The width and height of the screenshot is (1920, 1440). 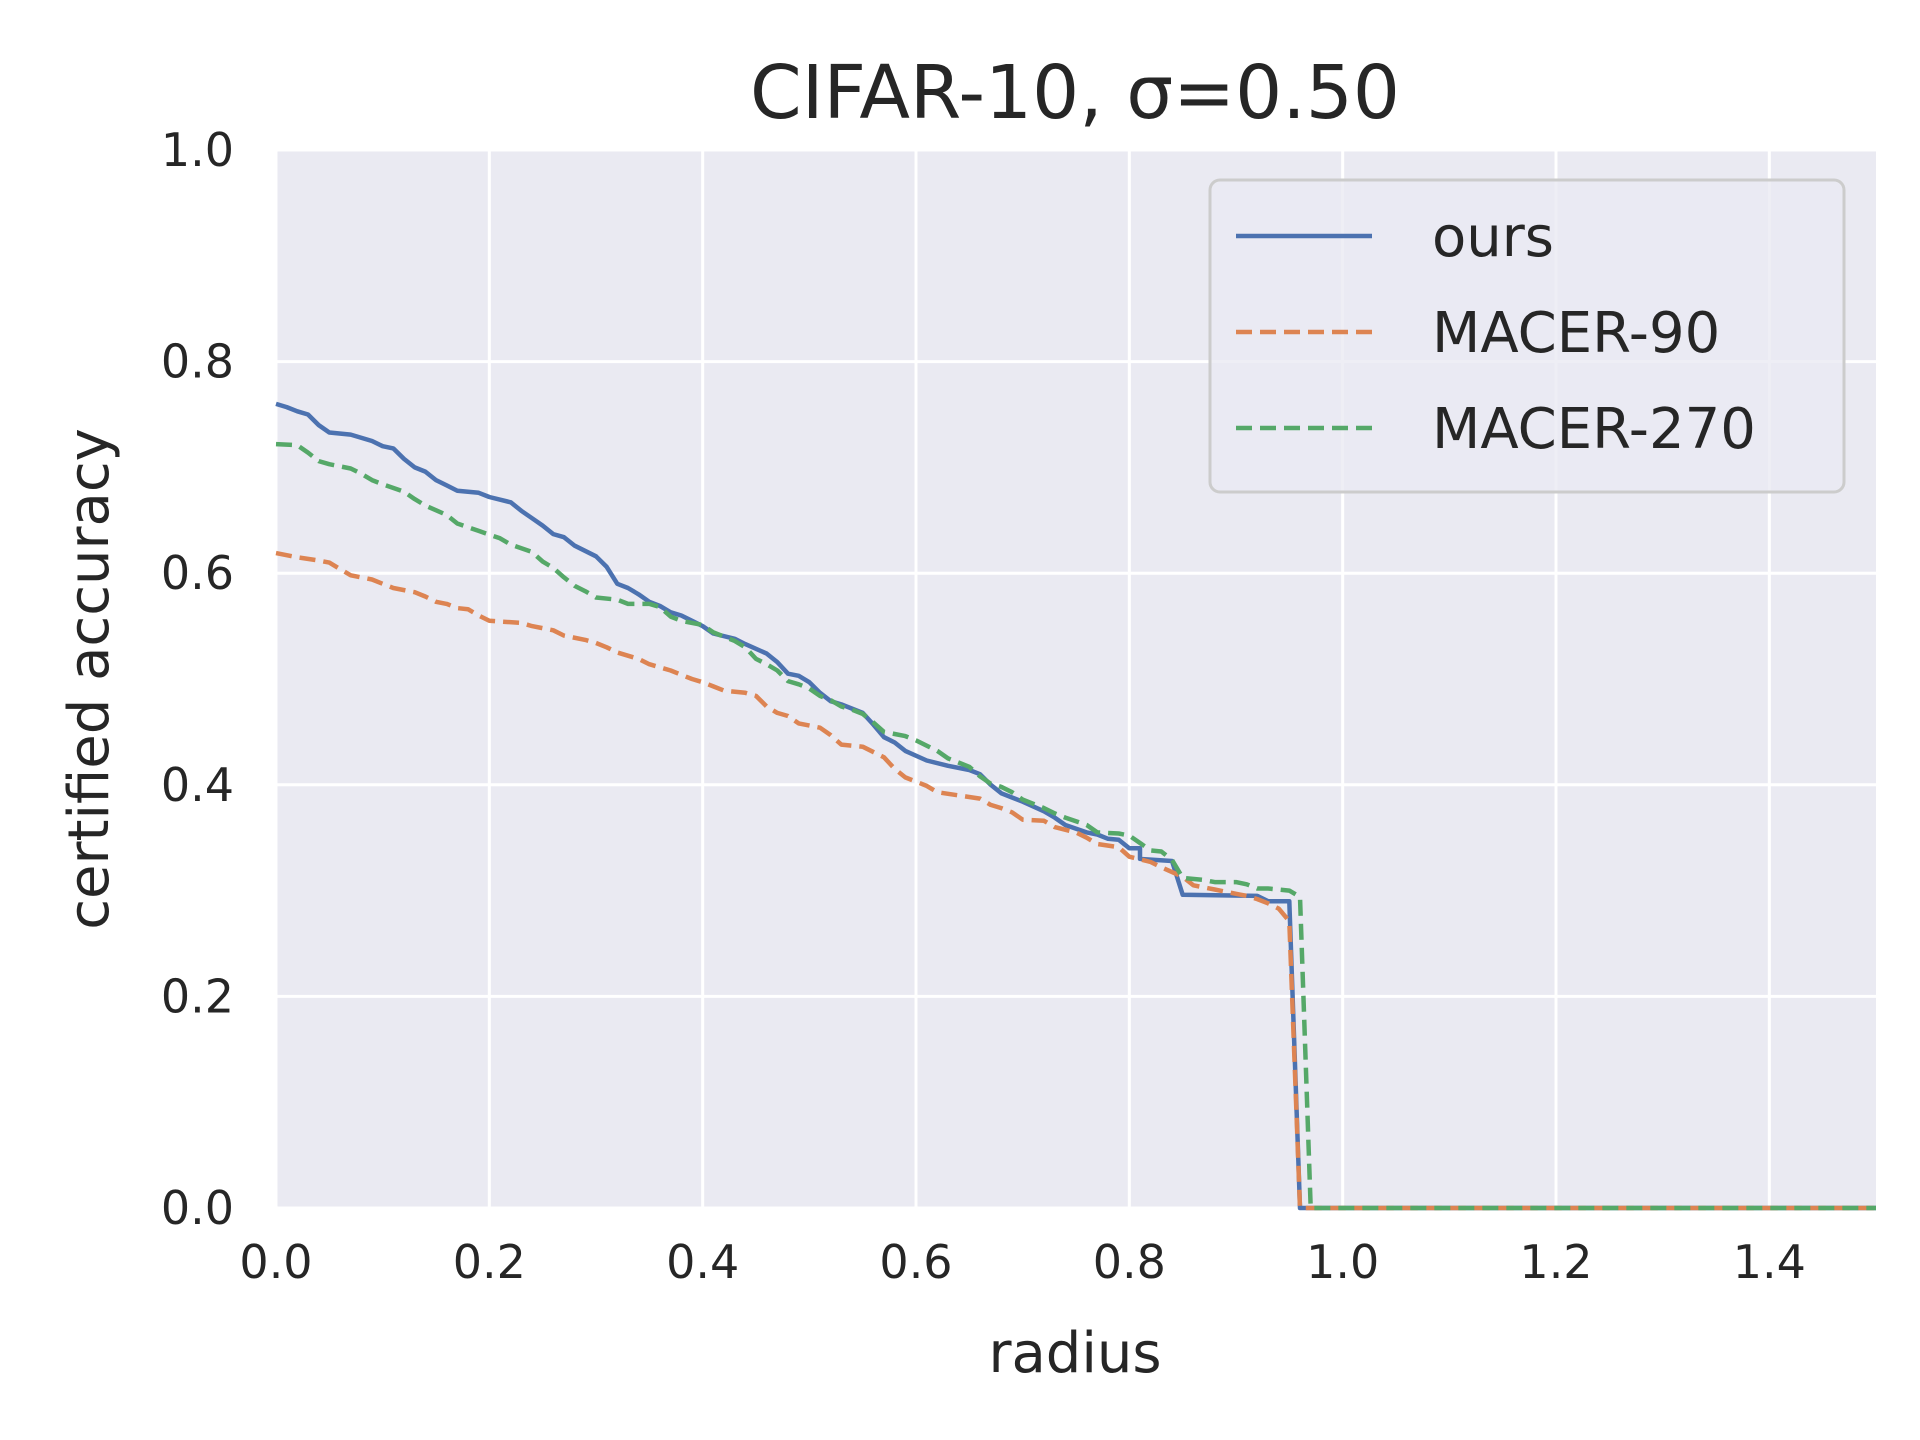 I want to click on x-tick-label: 0.0, so click(x=275, y=1262).